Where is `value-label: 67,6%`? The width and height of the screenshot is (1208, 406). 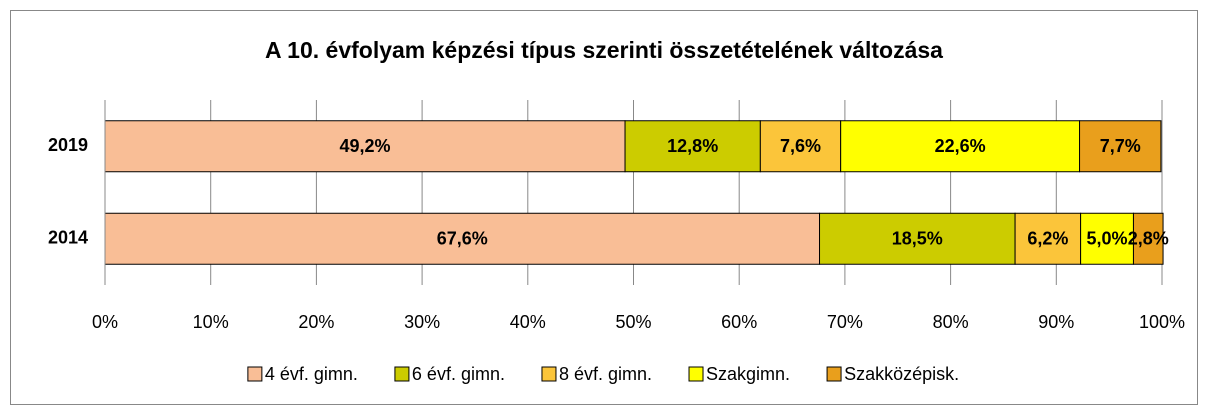 value-label: 67,6% is located at coordinates (462, 239).